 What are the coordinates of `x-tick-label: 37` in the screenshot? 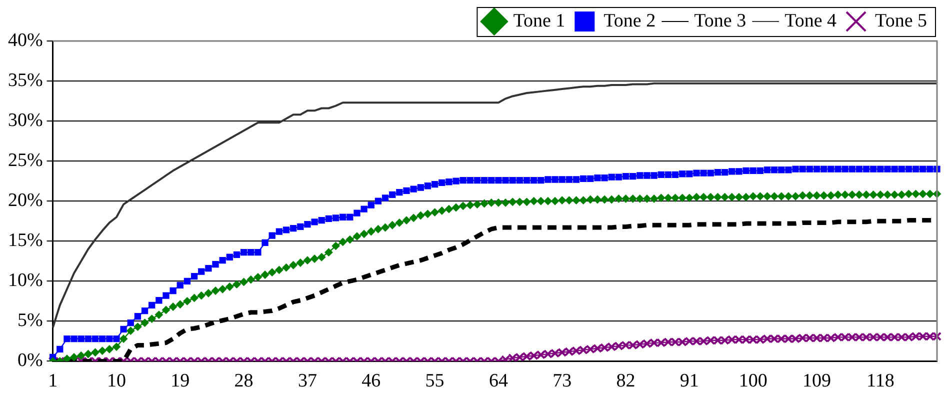 It's located at (307, 381).